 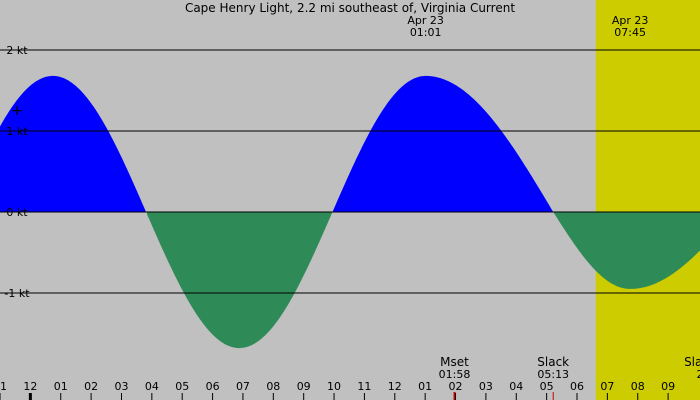 What do you see at coordinates (17, 172) in the screenshot?
I see `y-tick-labels: 2 kt 1 kt 0 kt -1 kt` at bounding box center [17, 172].